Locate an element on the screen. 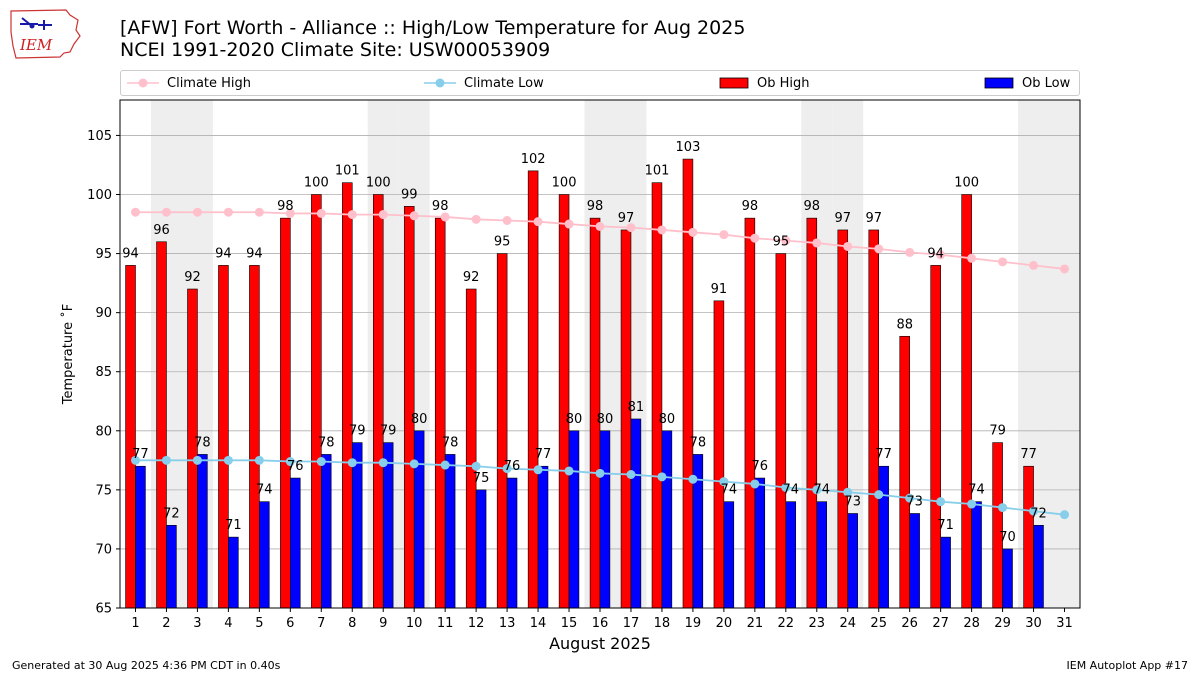 The width and height of the screenshot is (1200, 675). ob-high-label: 101 is located at coordinates (347, 171).